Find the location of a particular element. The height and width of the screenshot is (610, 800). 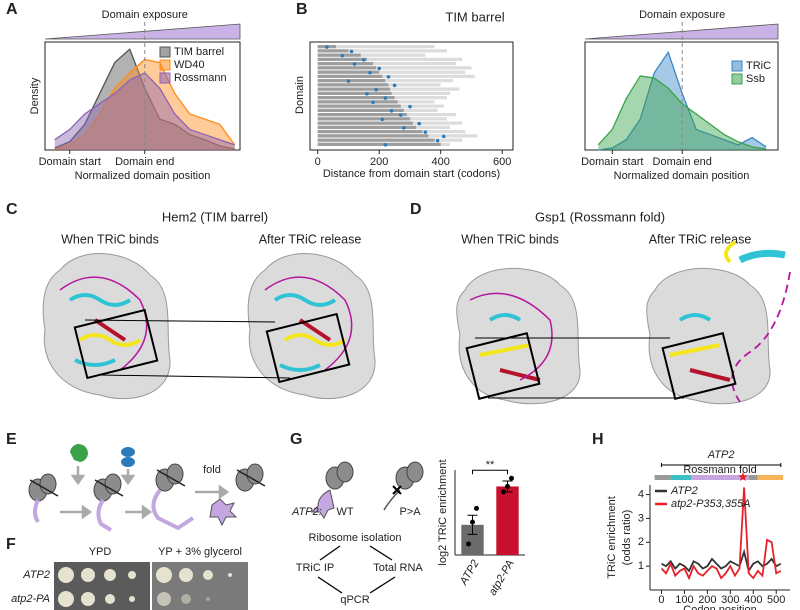

mrna is located at coordinates (147, 483).